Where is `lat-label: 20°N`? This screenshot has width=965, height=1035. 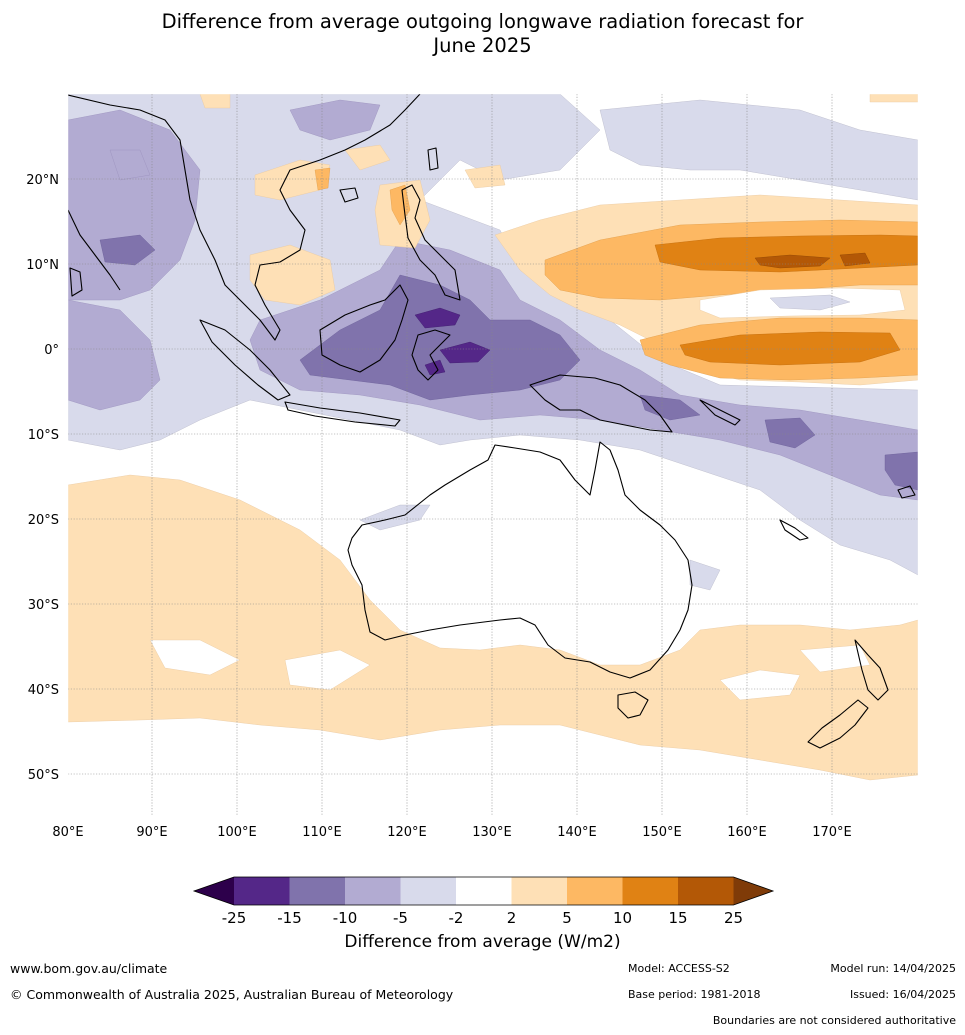 lat-label: 20°N is located at coordinates (42, 180).